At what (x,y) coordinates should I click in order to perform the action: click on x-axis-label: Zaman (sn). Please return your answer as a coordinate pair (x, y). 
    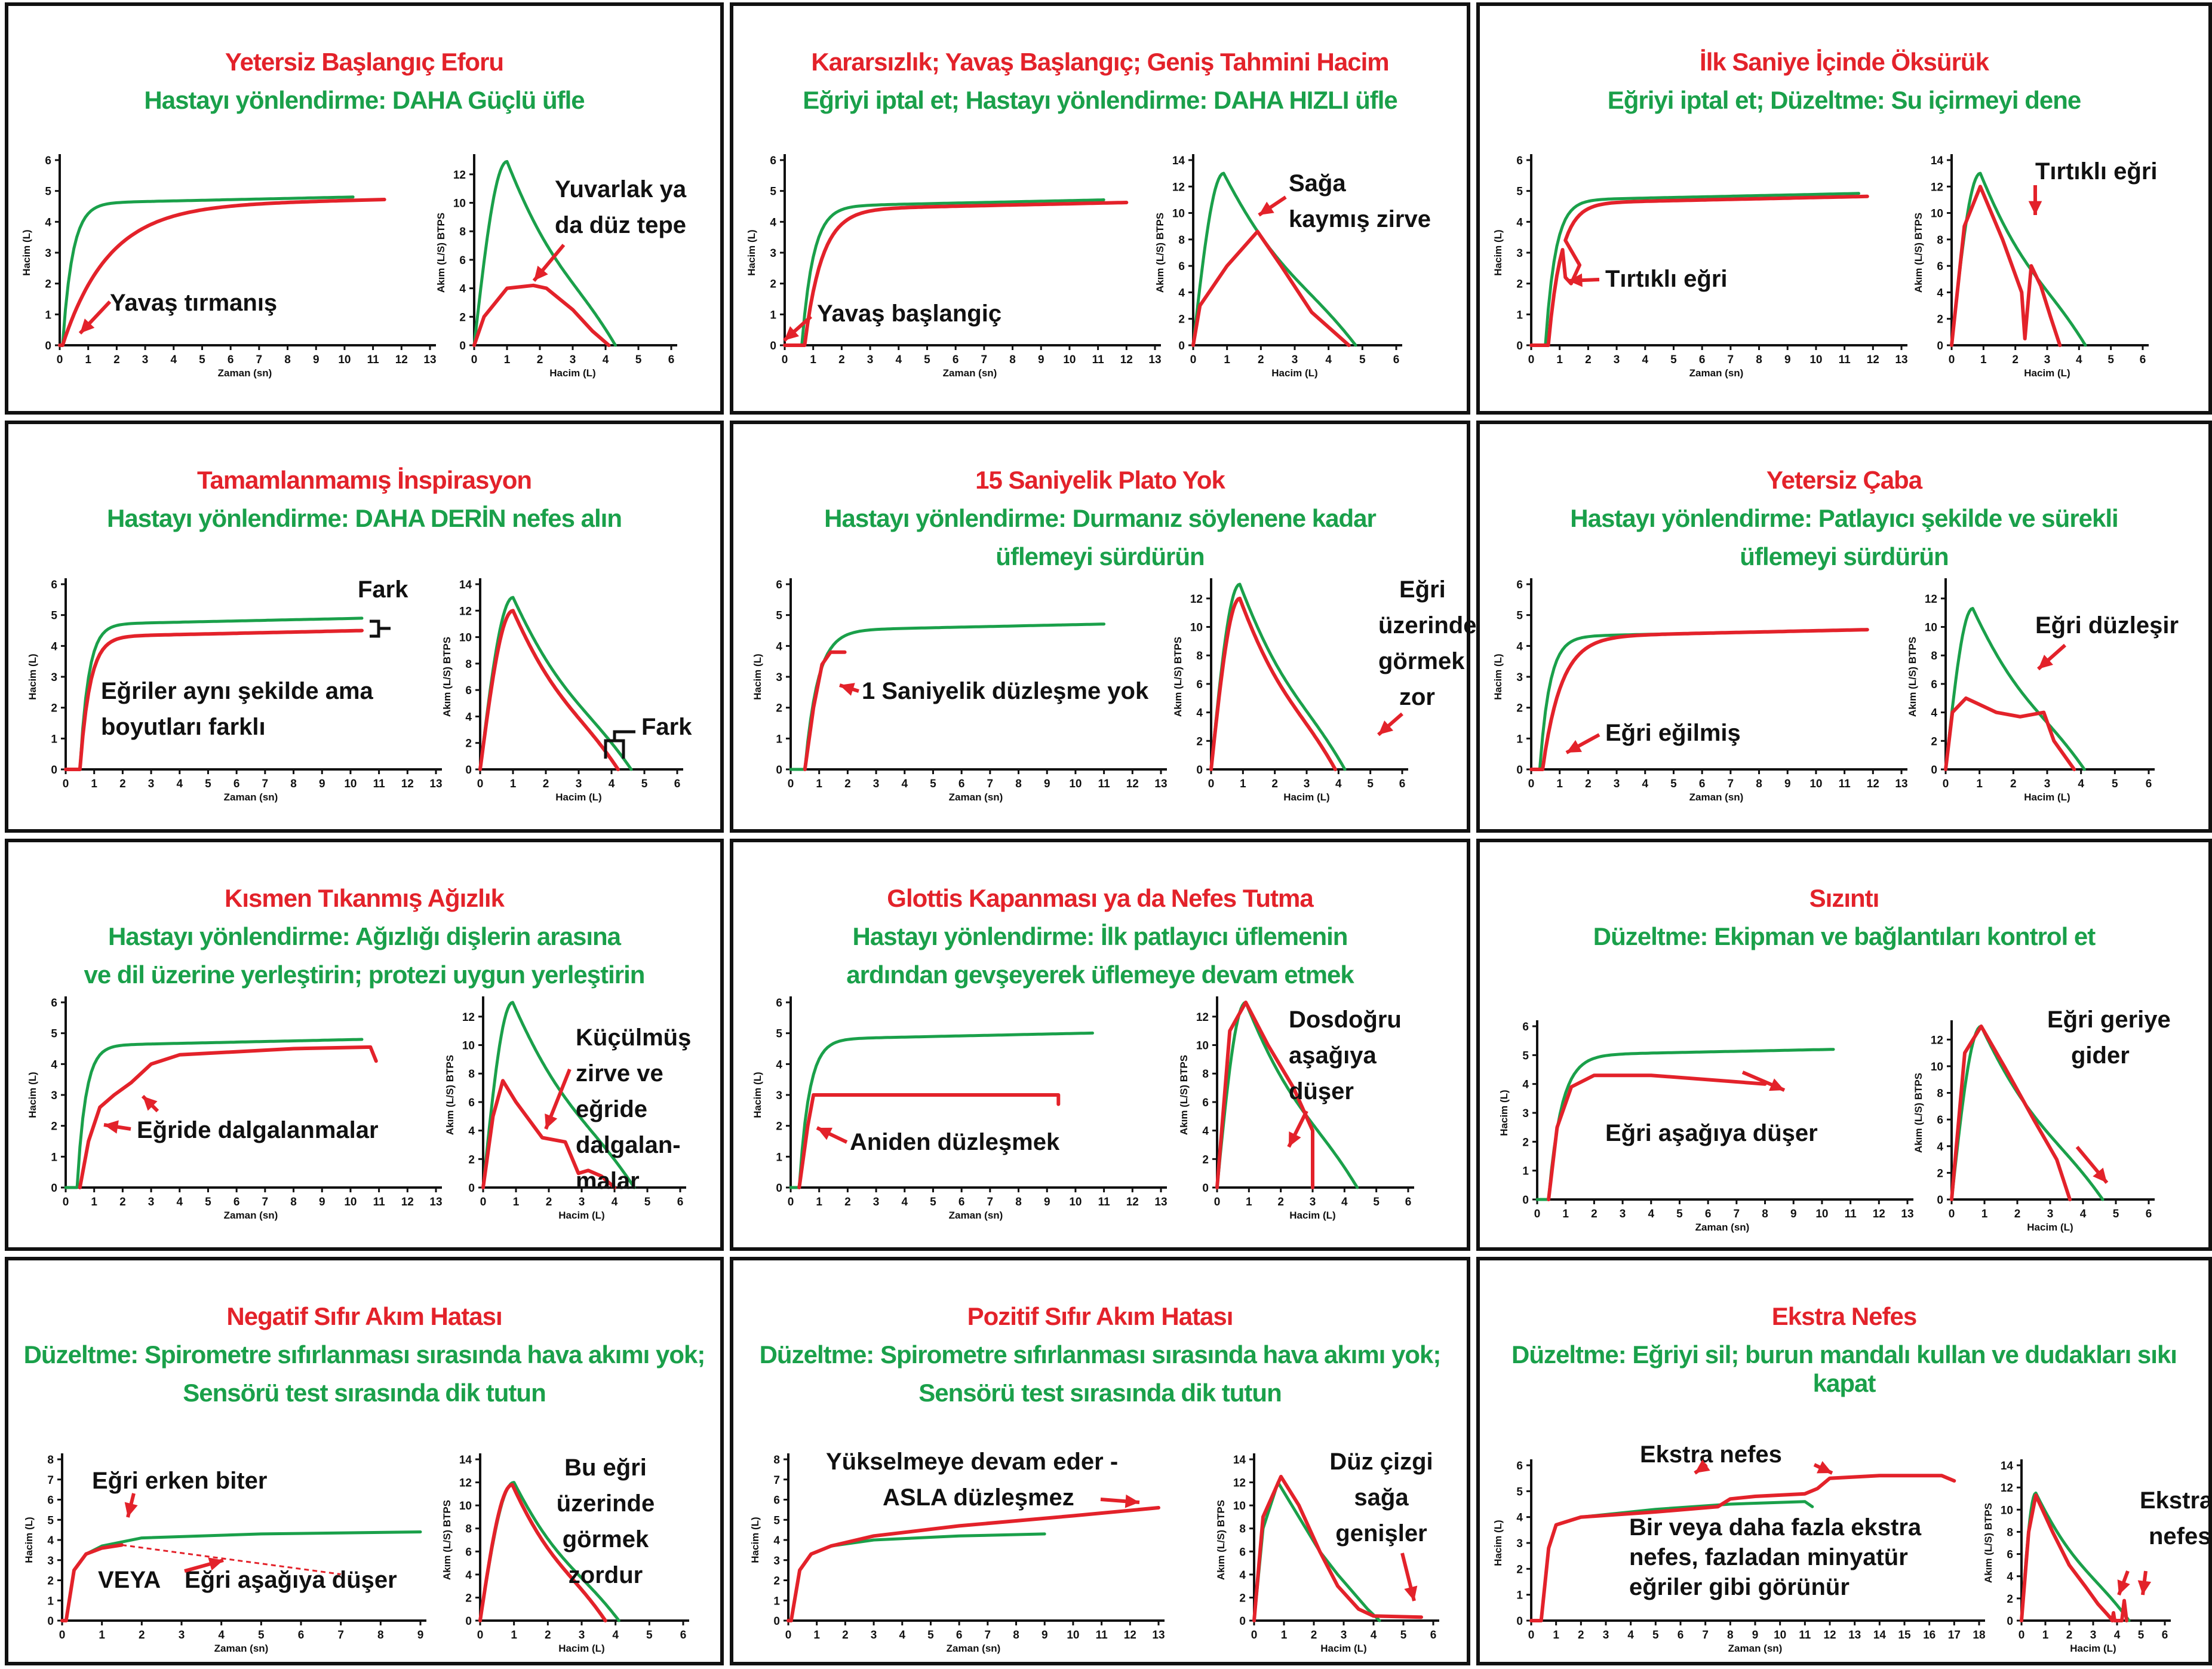
    Looking at the image, I should click on (242, 1648).